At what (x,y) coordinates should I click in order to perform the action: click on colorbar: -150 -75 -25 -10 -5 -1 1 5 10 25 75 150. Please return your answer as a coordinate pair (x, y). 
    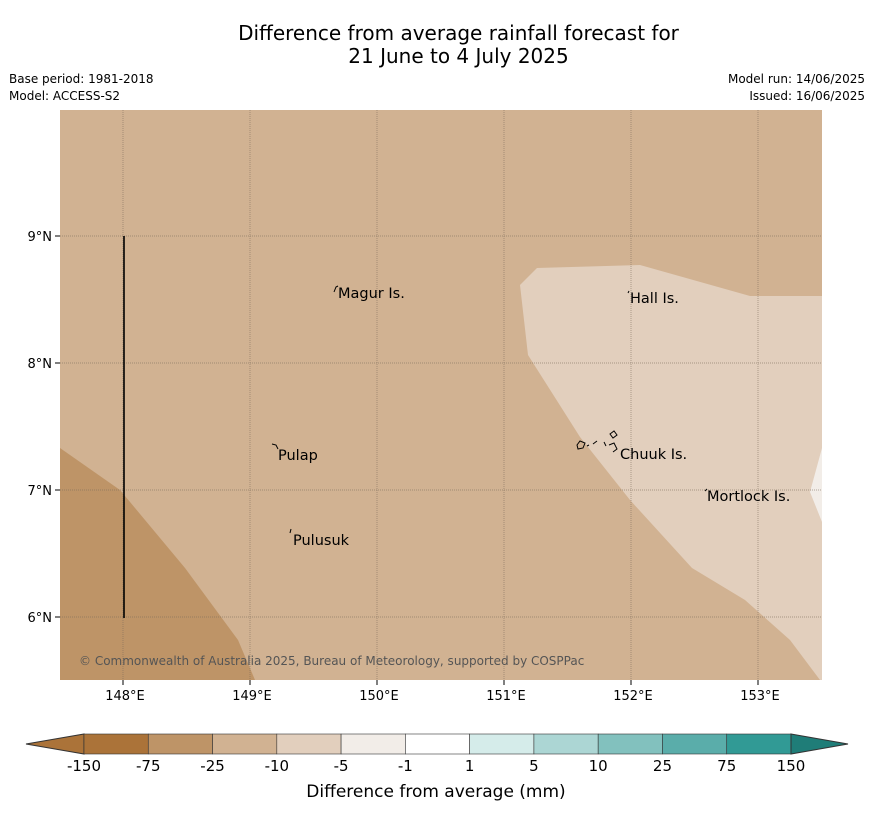
    Looking at the image, I should click on (437, 754).